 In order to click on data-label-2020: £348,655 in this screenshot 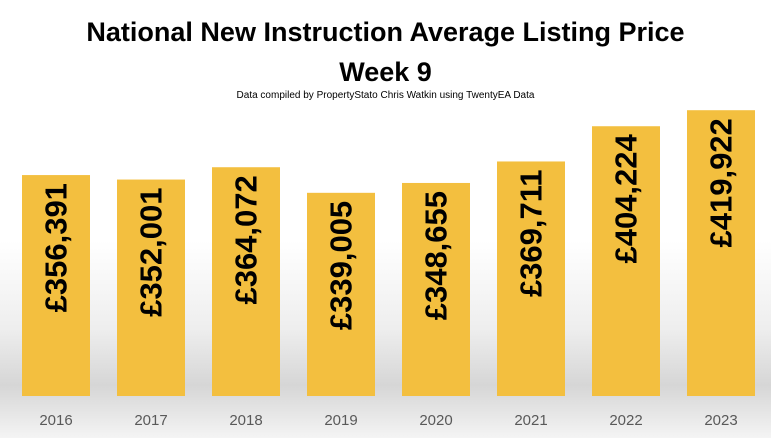, I will do `click(436, 255)`.